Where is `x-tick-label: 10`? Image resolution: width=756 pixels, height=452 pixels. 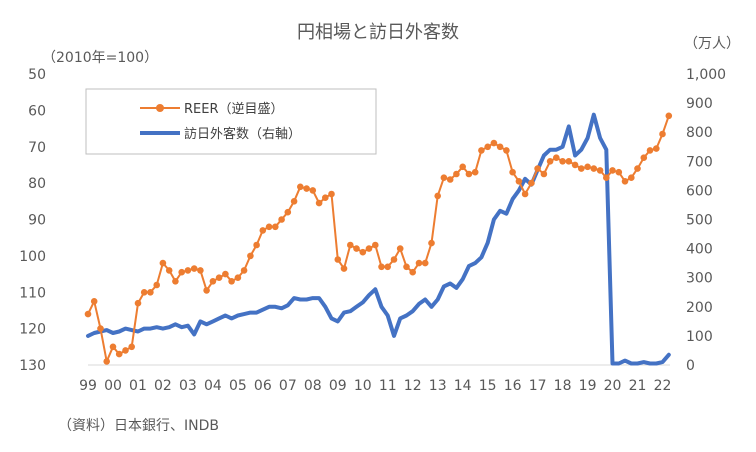 x-tick-label: 10 is located at coordinates (363, 386).